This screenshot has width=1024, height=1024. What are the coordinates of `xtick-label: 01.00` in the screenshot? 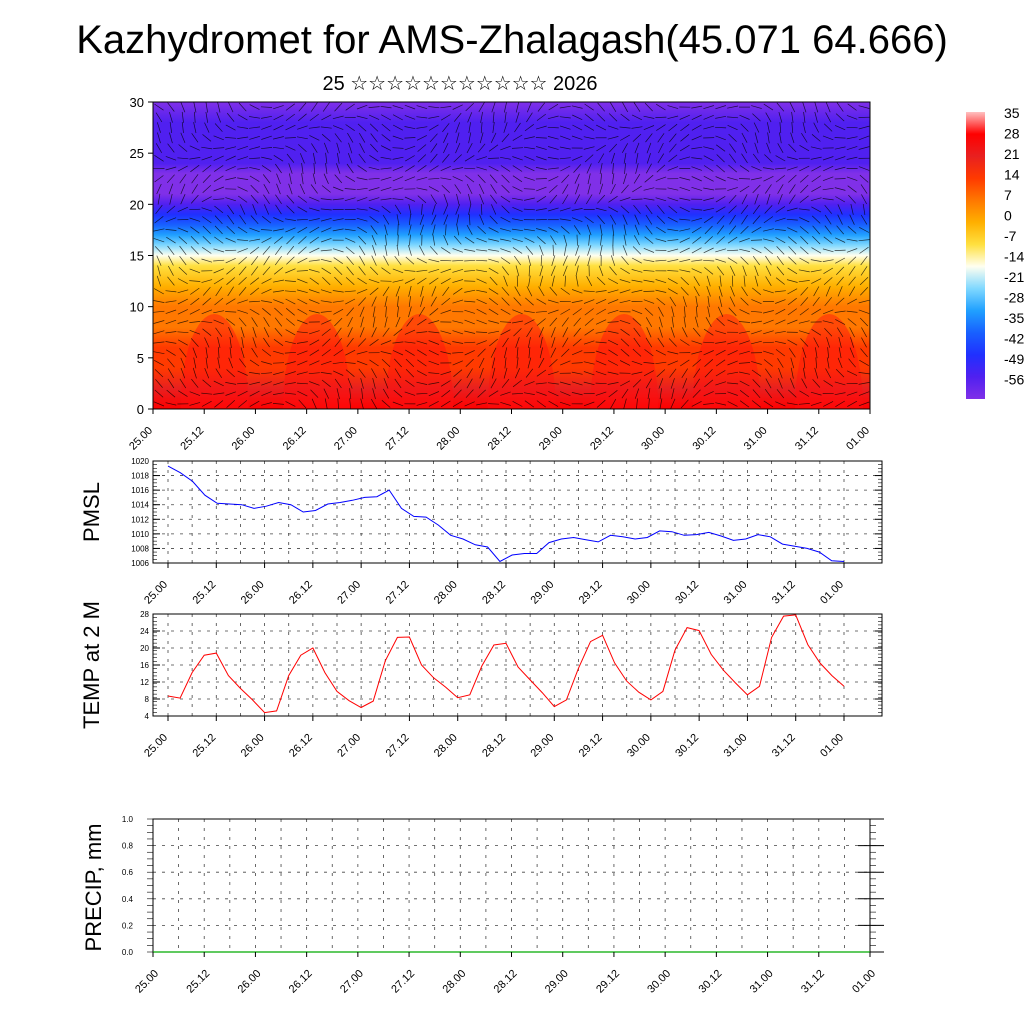 It's located at (832, 593).